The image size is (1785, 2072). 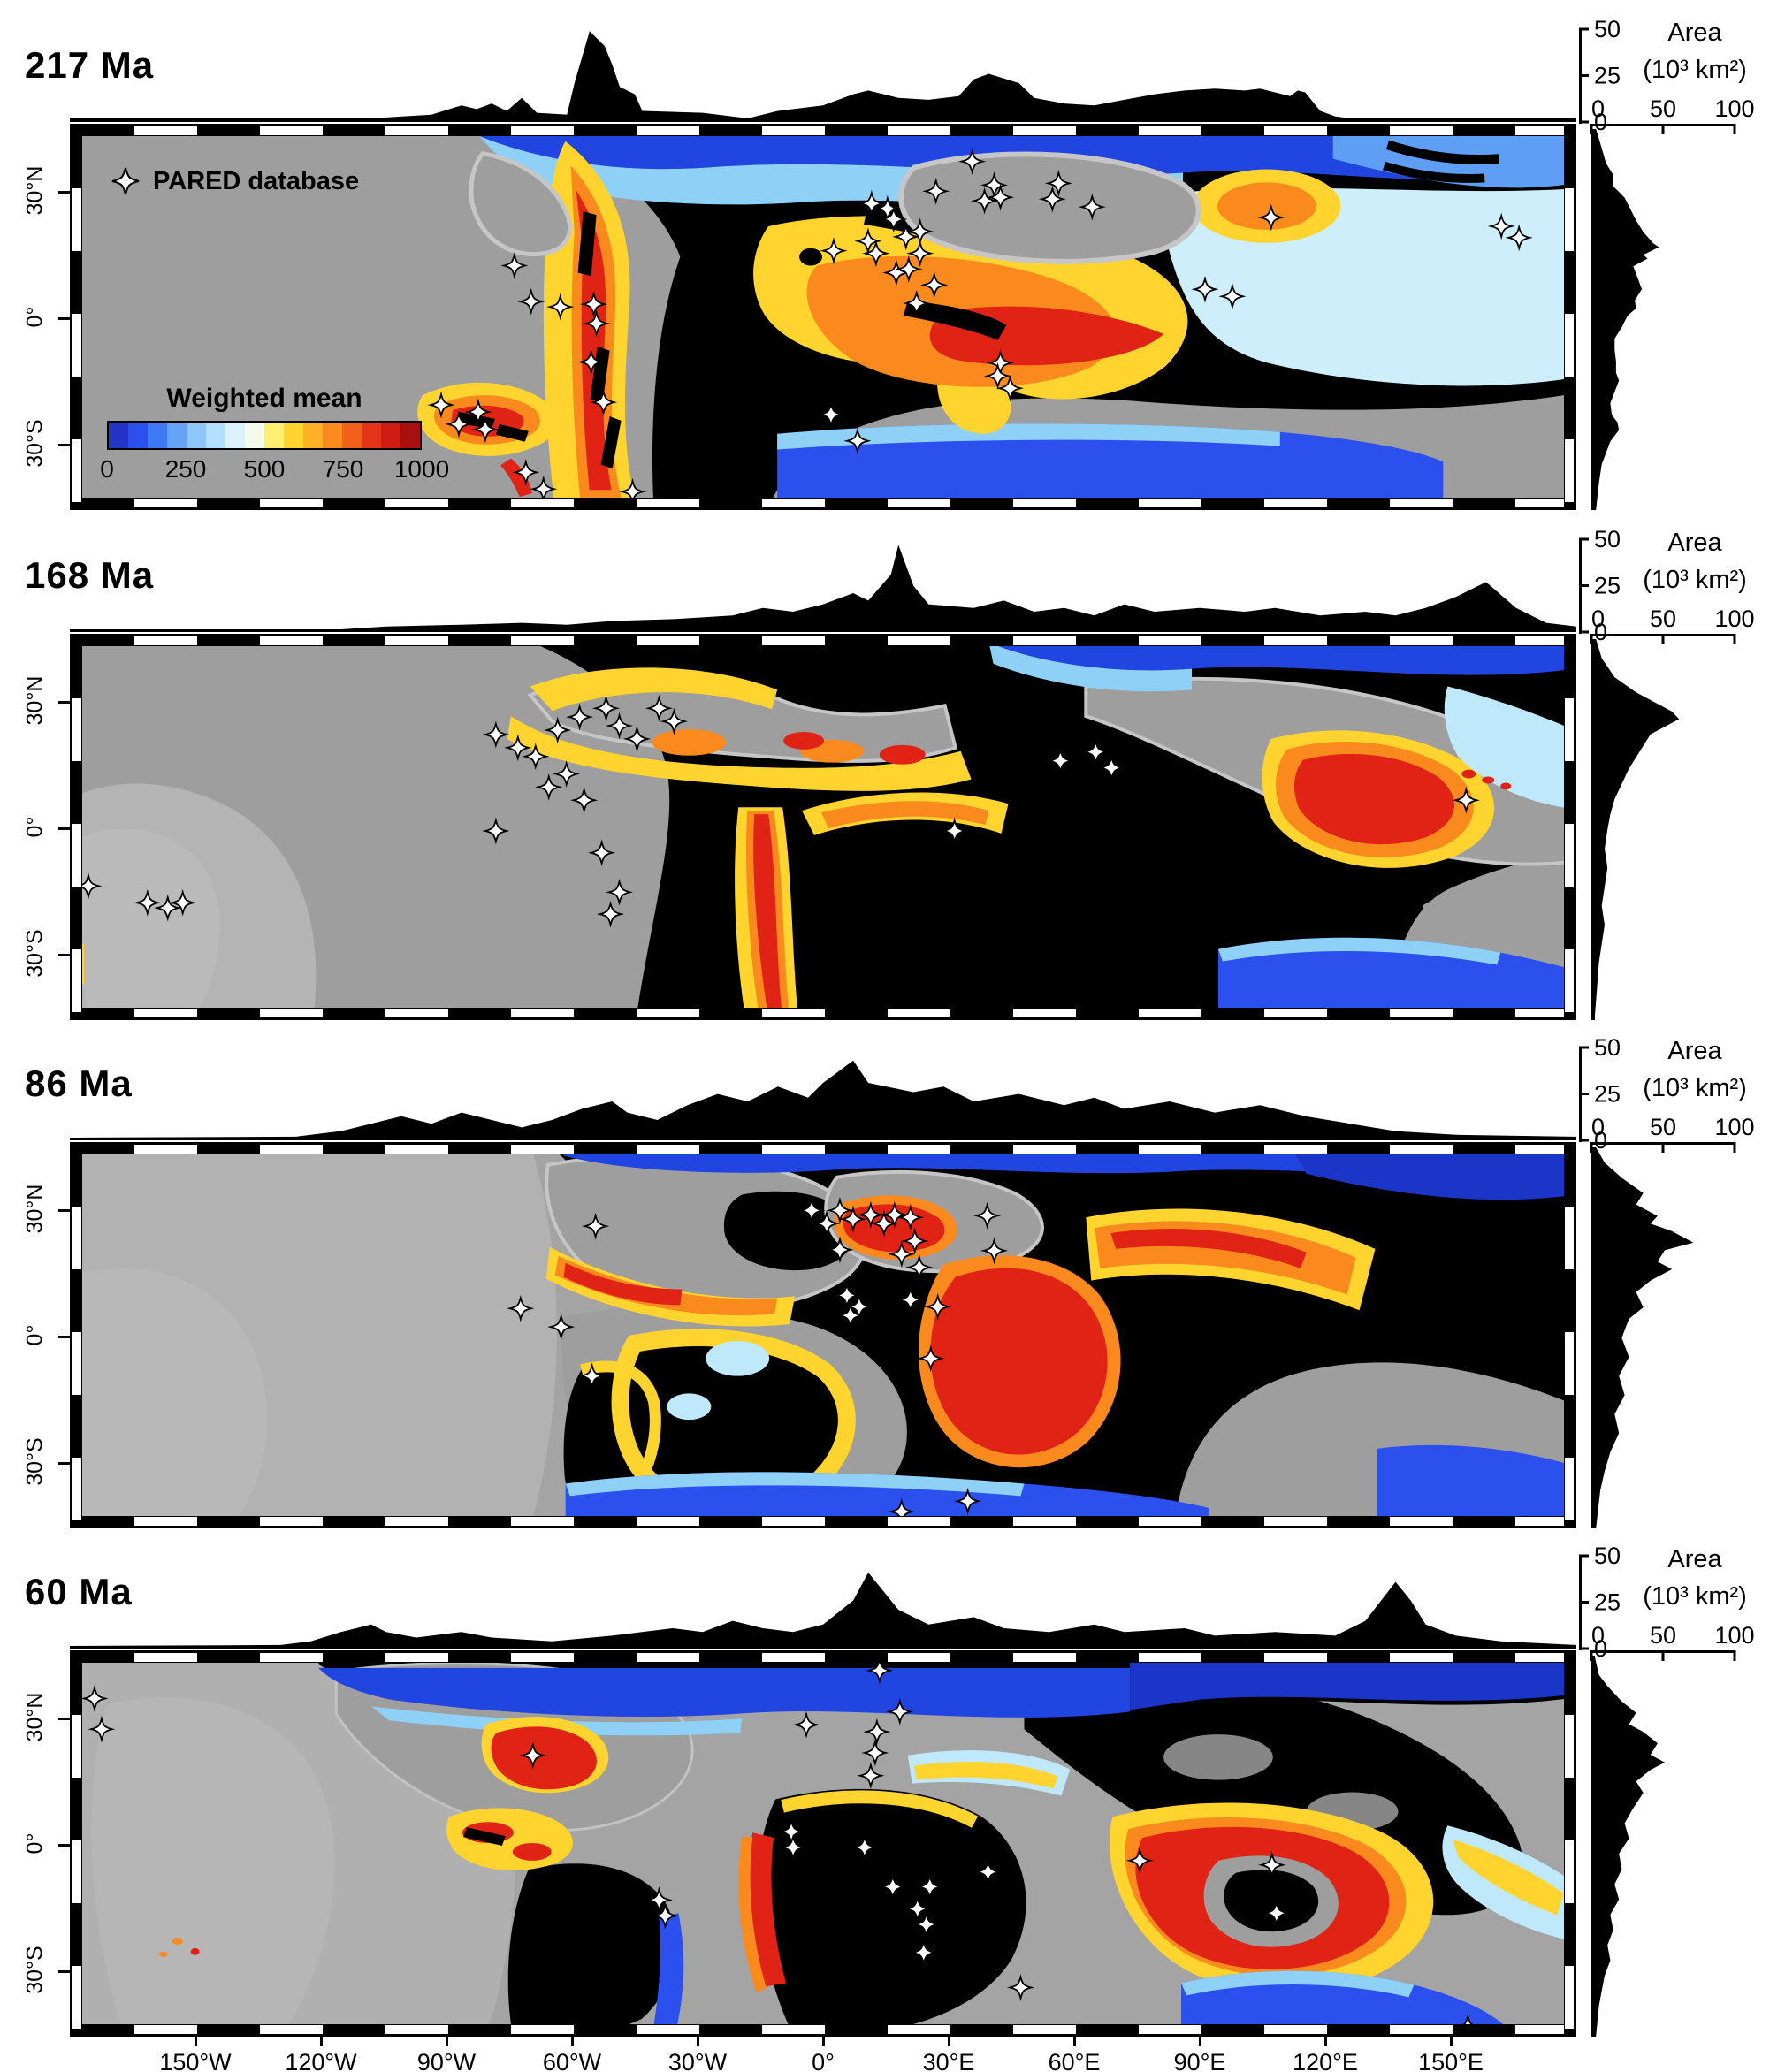 What do you see at coordinates (623, 1284) in the screenshot?
I see `na-red-spot` at bounding box center [623, 1284].